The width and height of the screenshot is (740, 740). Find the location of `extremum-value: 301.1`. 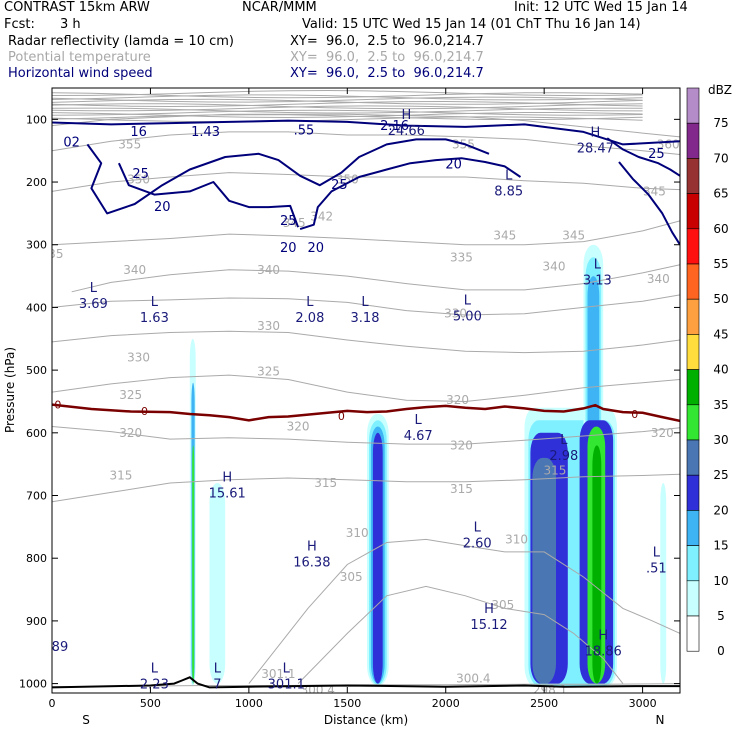

extremum-value: 301.1 is located at coordinates (286, 685).